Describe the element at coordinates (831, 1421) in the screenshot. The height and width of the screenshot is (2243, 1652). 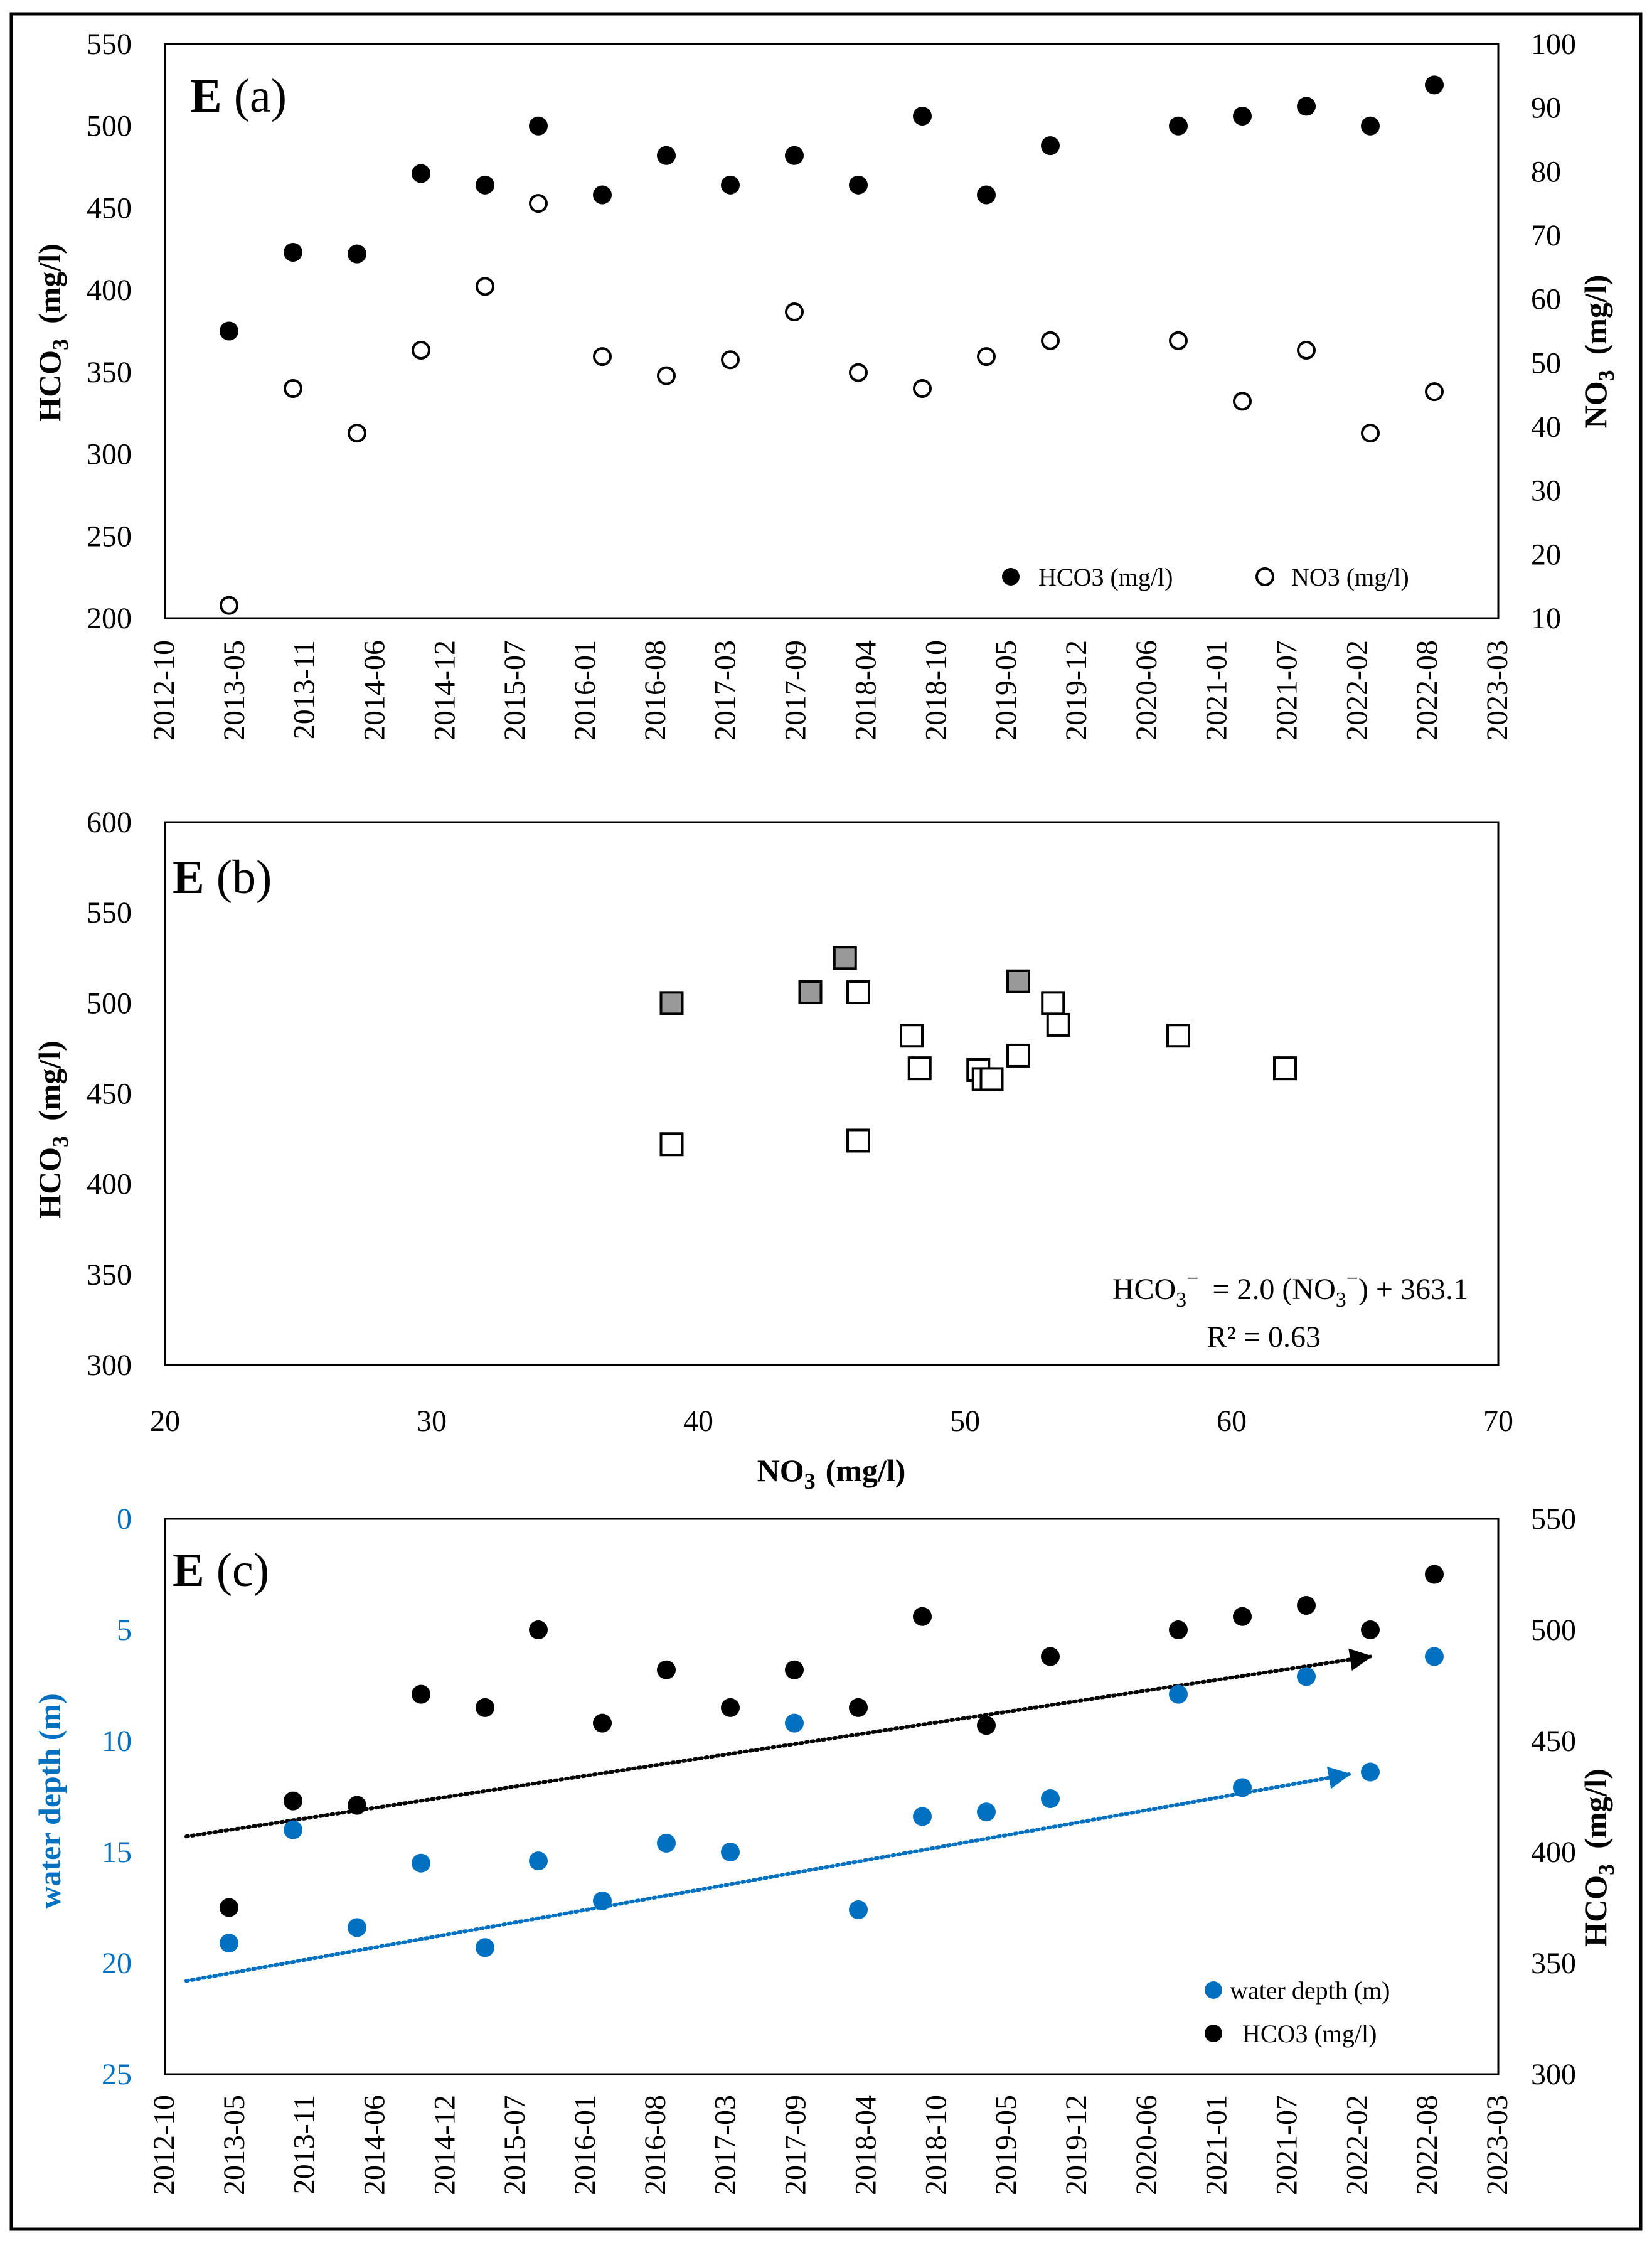
I see `x-tick-labels-b: 20 30 40 50 60 70` at that location.